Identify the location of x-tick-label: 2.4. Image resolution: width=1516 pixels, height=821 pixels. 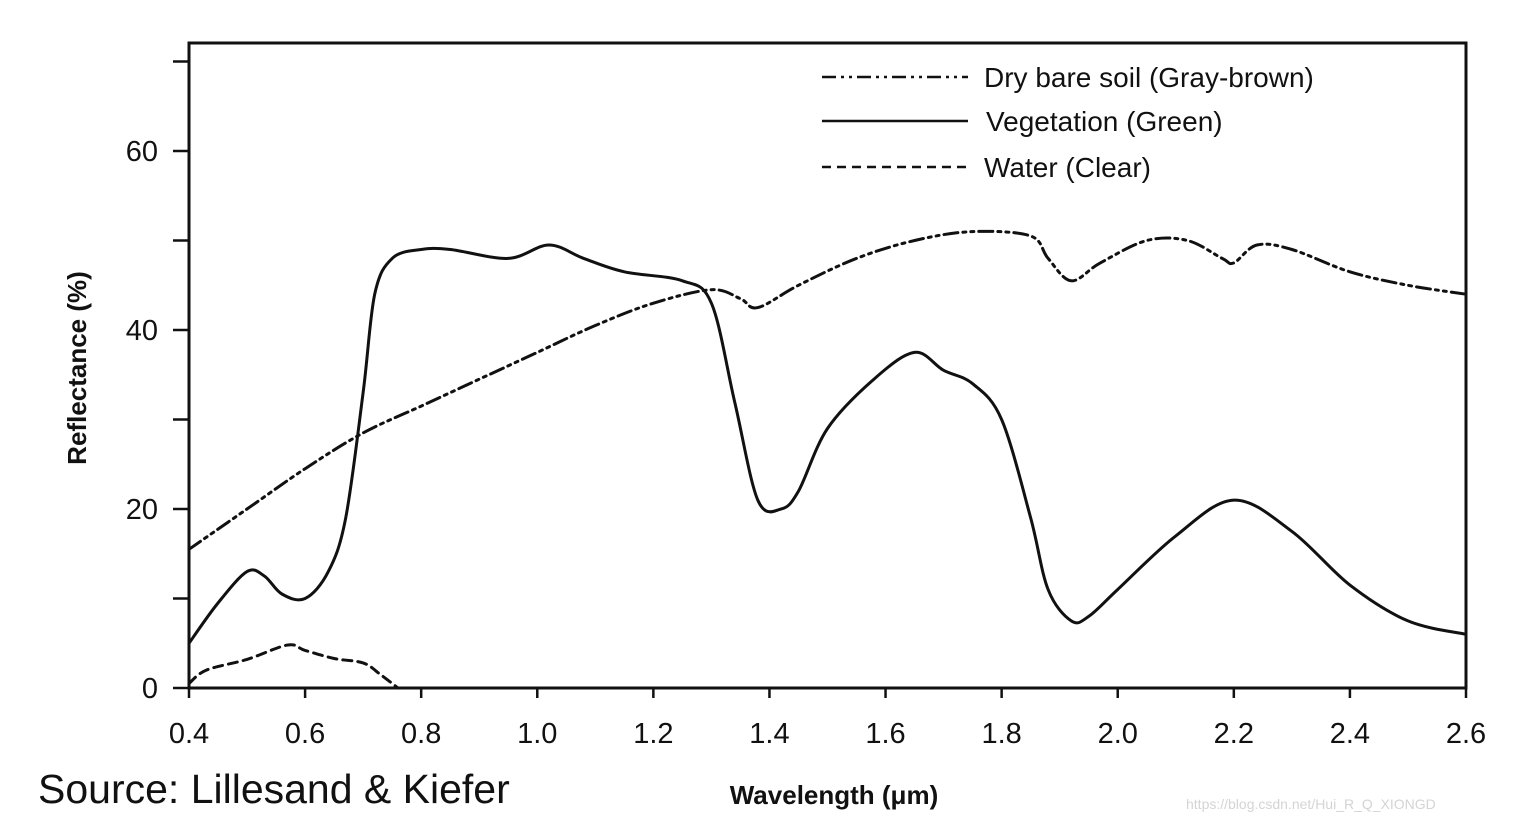
(1350, 734).